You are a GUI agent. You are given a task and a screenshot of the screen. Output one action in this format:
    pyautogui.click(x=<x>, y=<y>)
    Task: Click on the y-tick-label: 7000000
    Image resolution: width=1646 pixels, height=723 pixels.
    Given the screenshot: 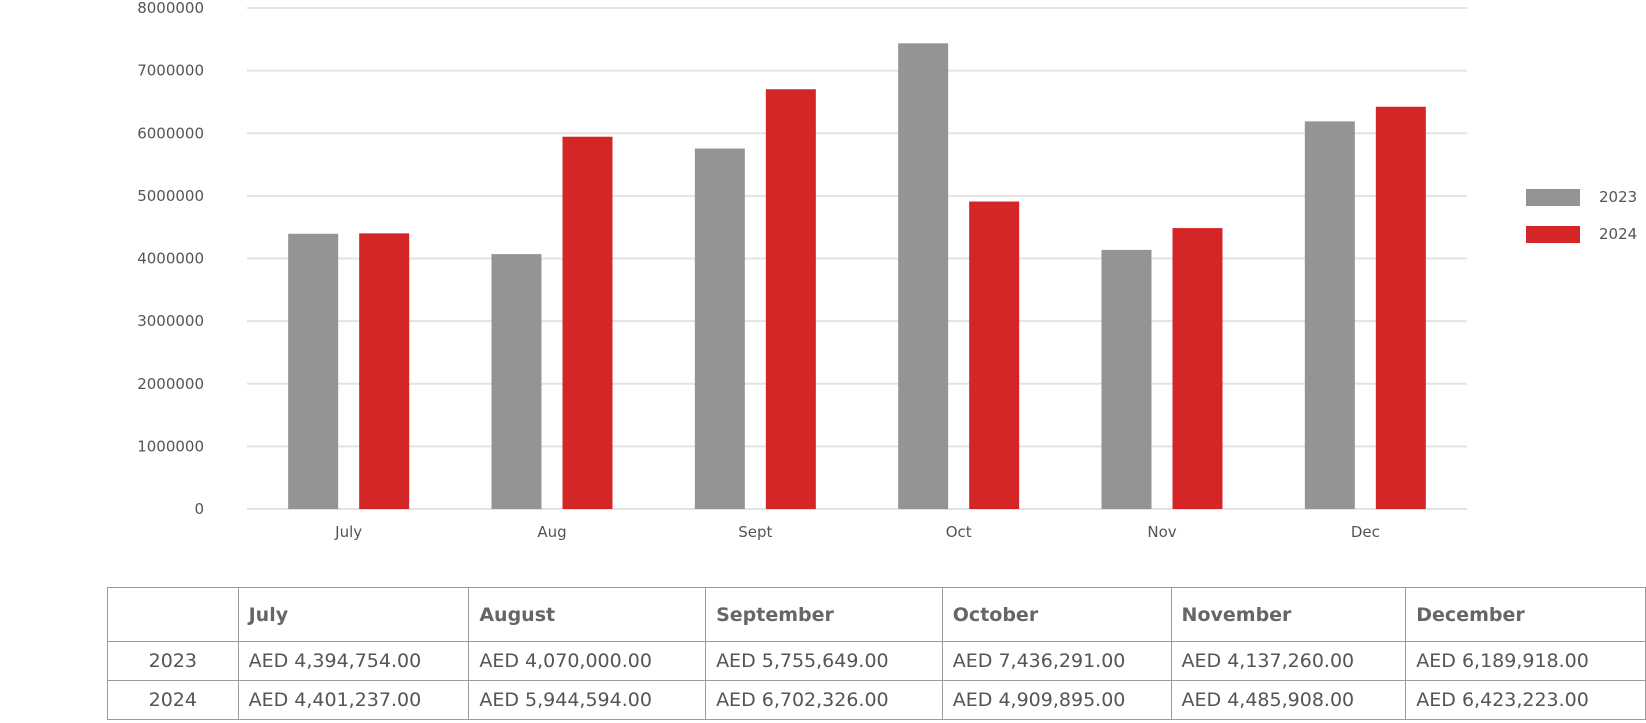 What is the action you would take?
    pyautogui.click(x=170, y=71)
    